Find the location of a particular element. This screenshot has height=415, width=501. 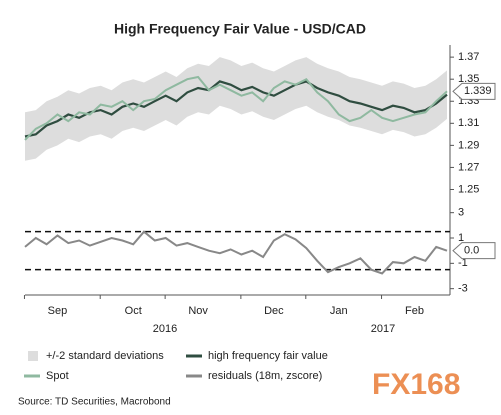

x-tick-label: Oct is located at coordinates (133, 311).